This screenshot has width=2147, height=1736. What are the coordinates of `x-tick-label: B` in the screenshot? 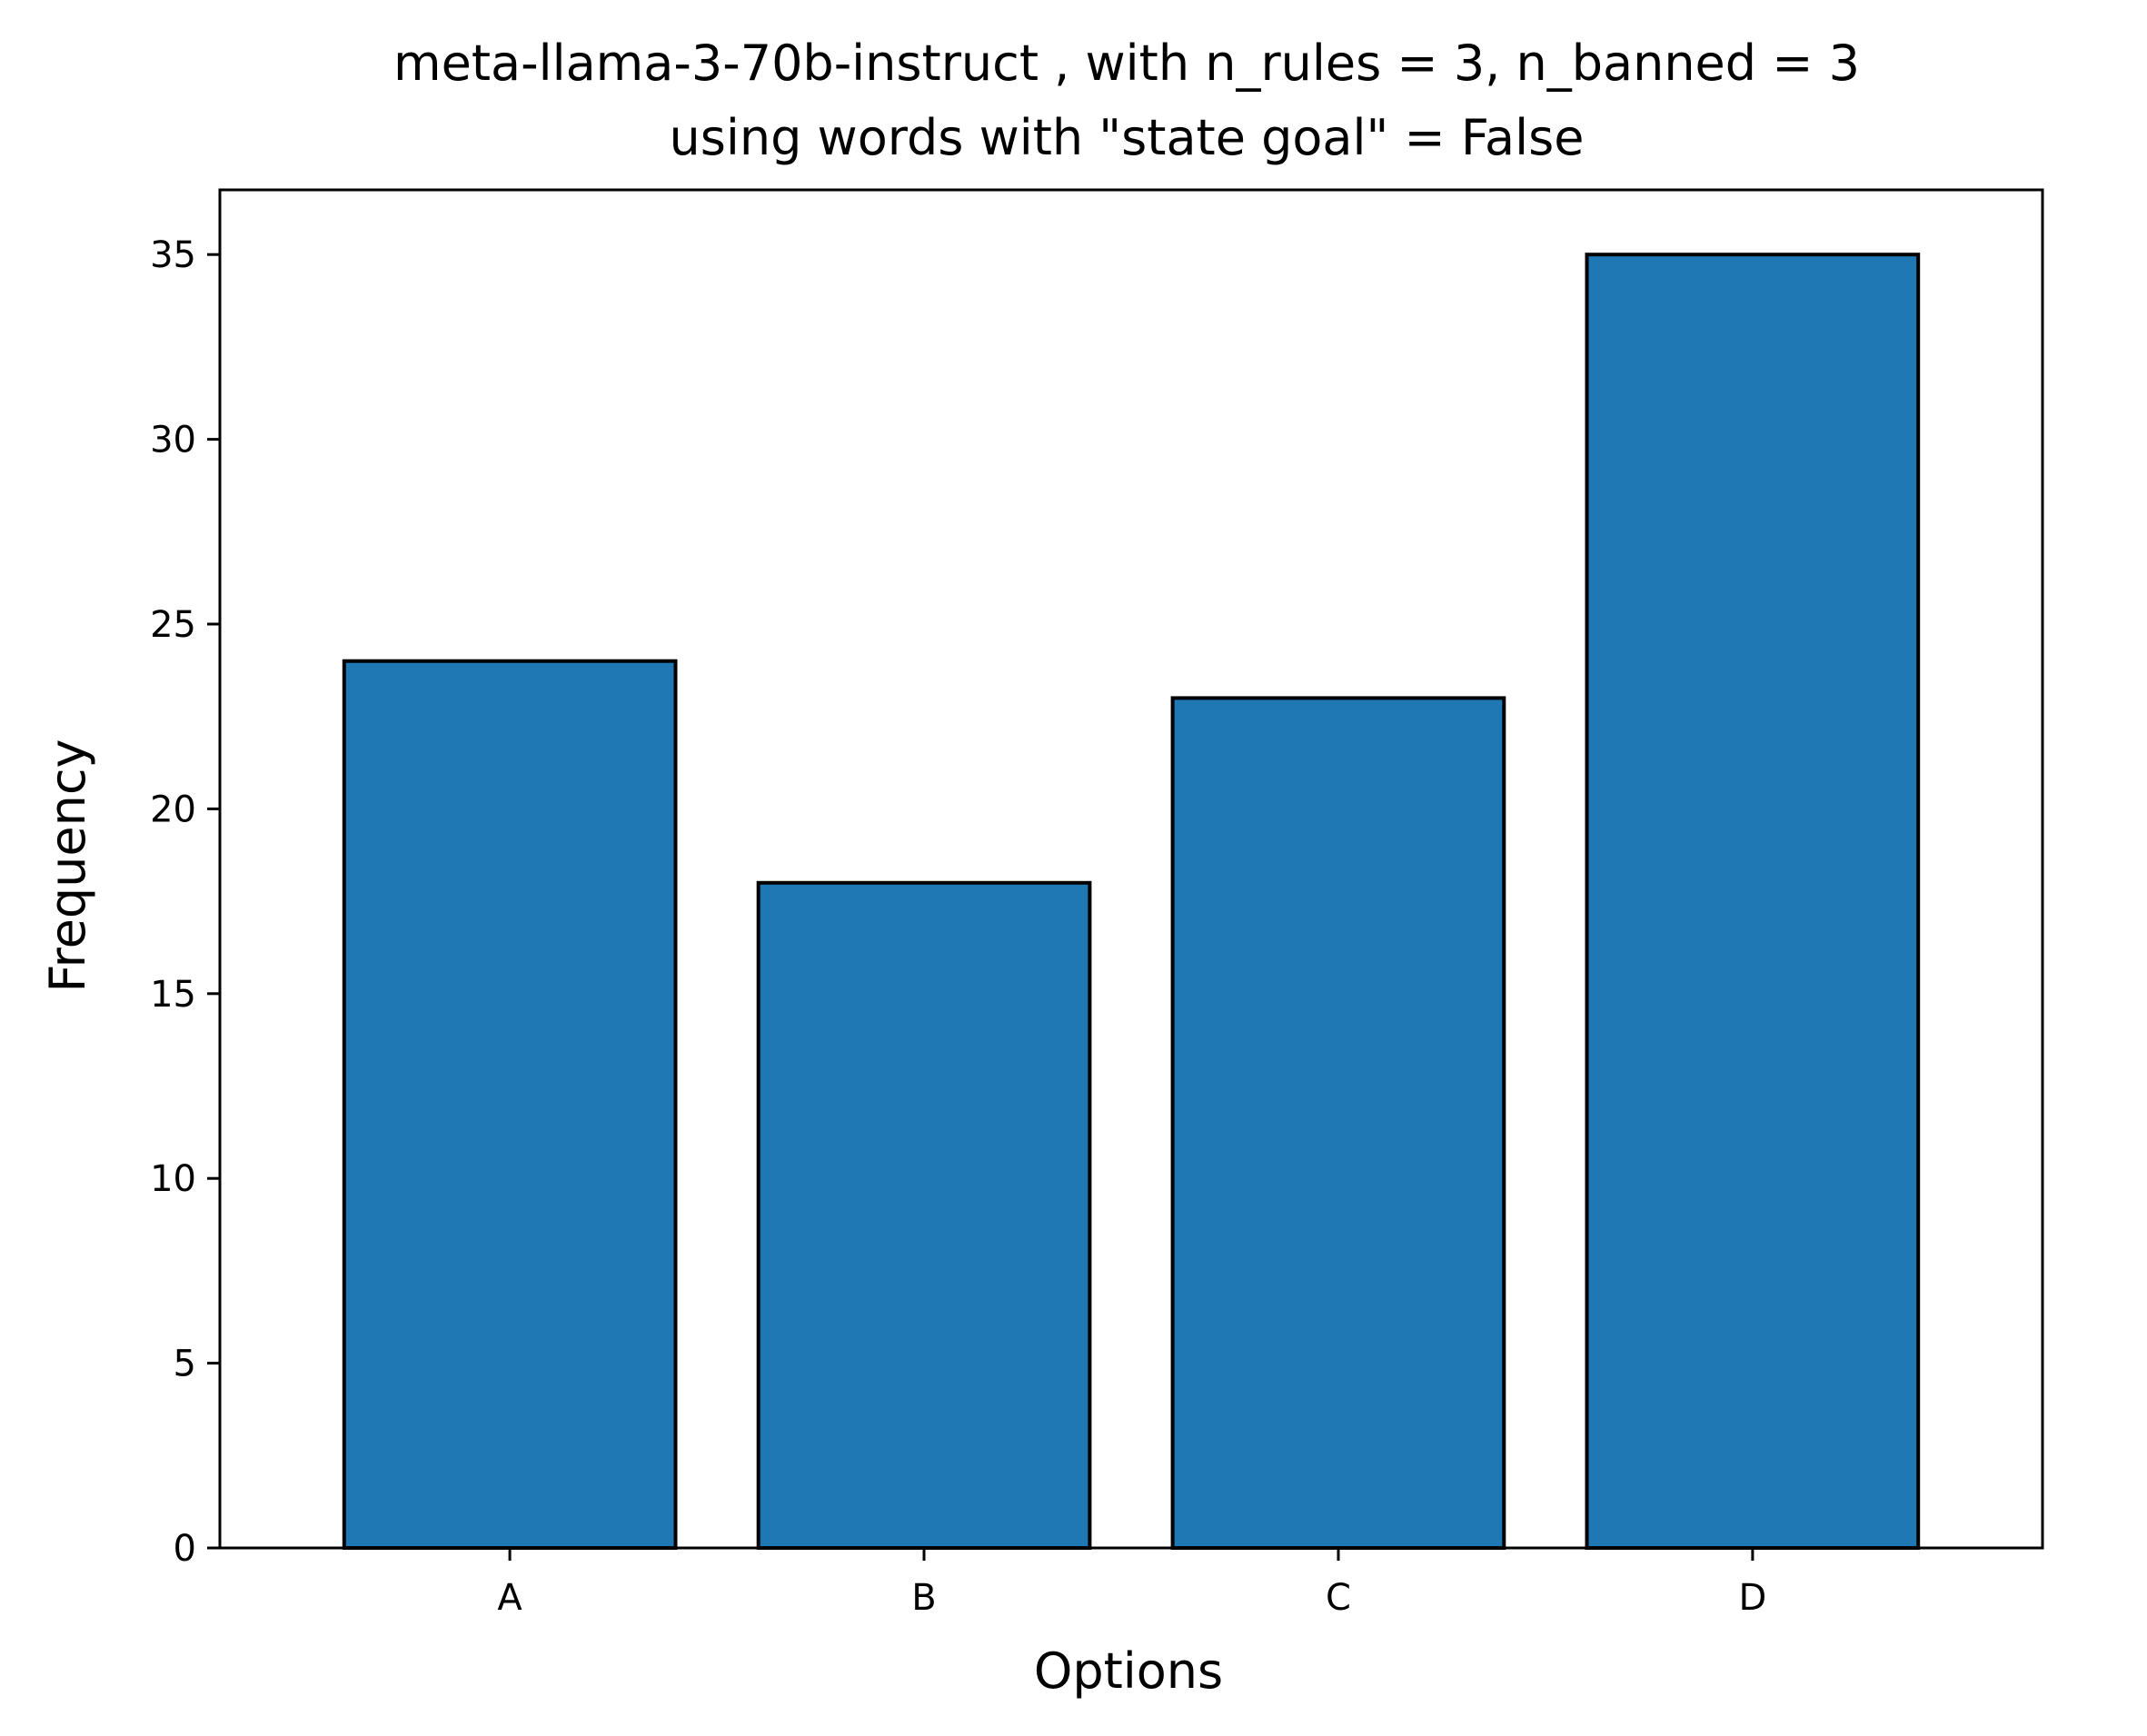 It's located at (924, 1598).